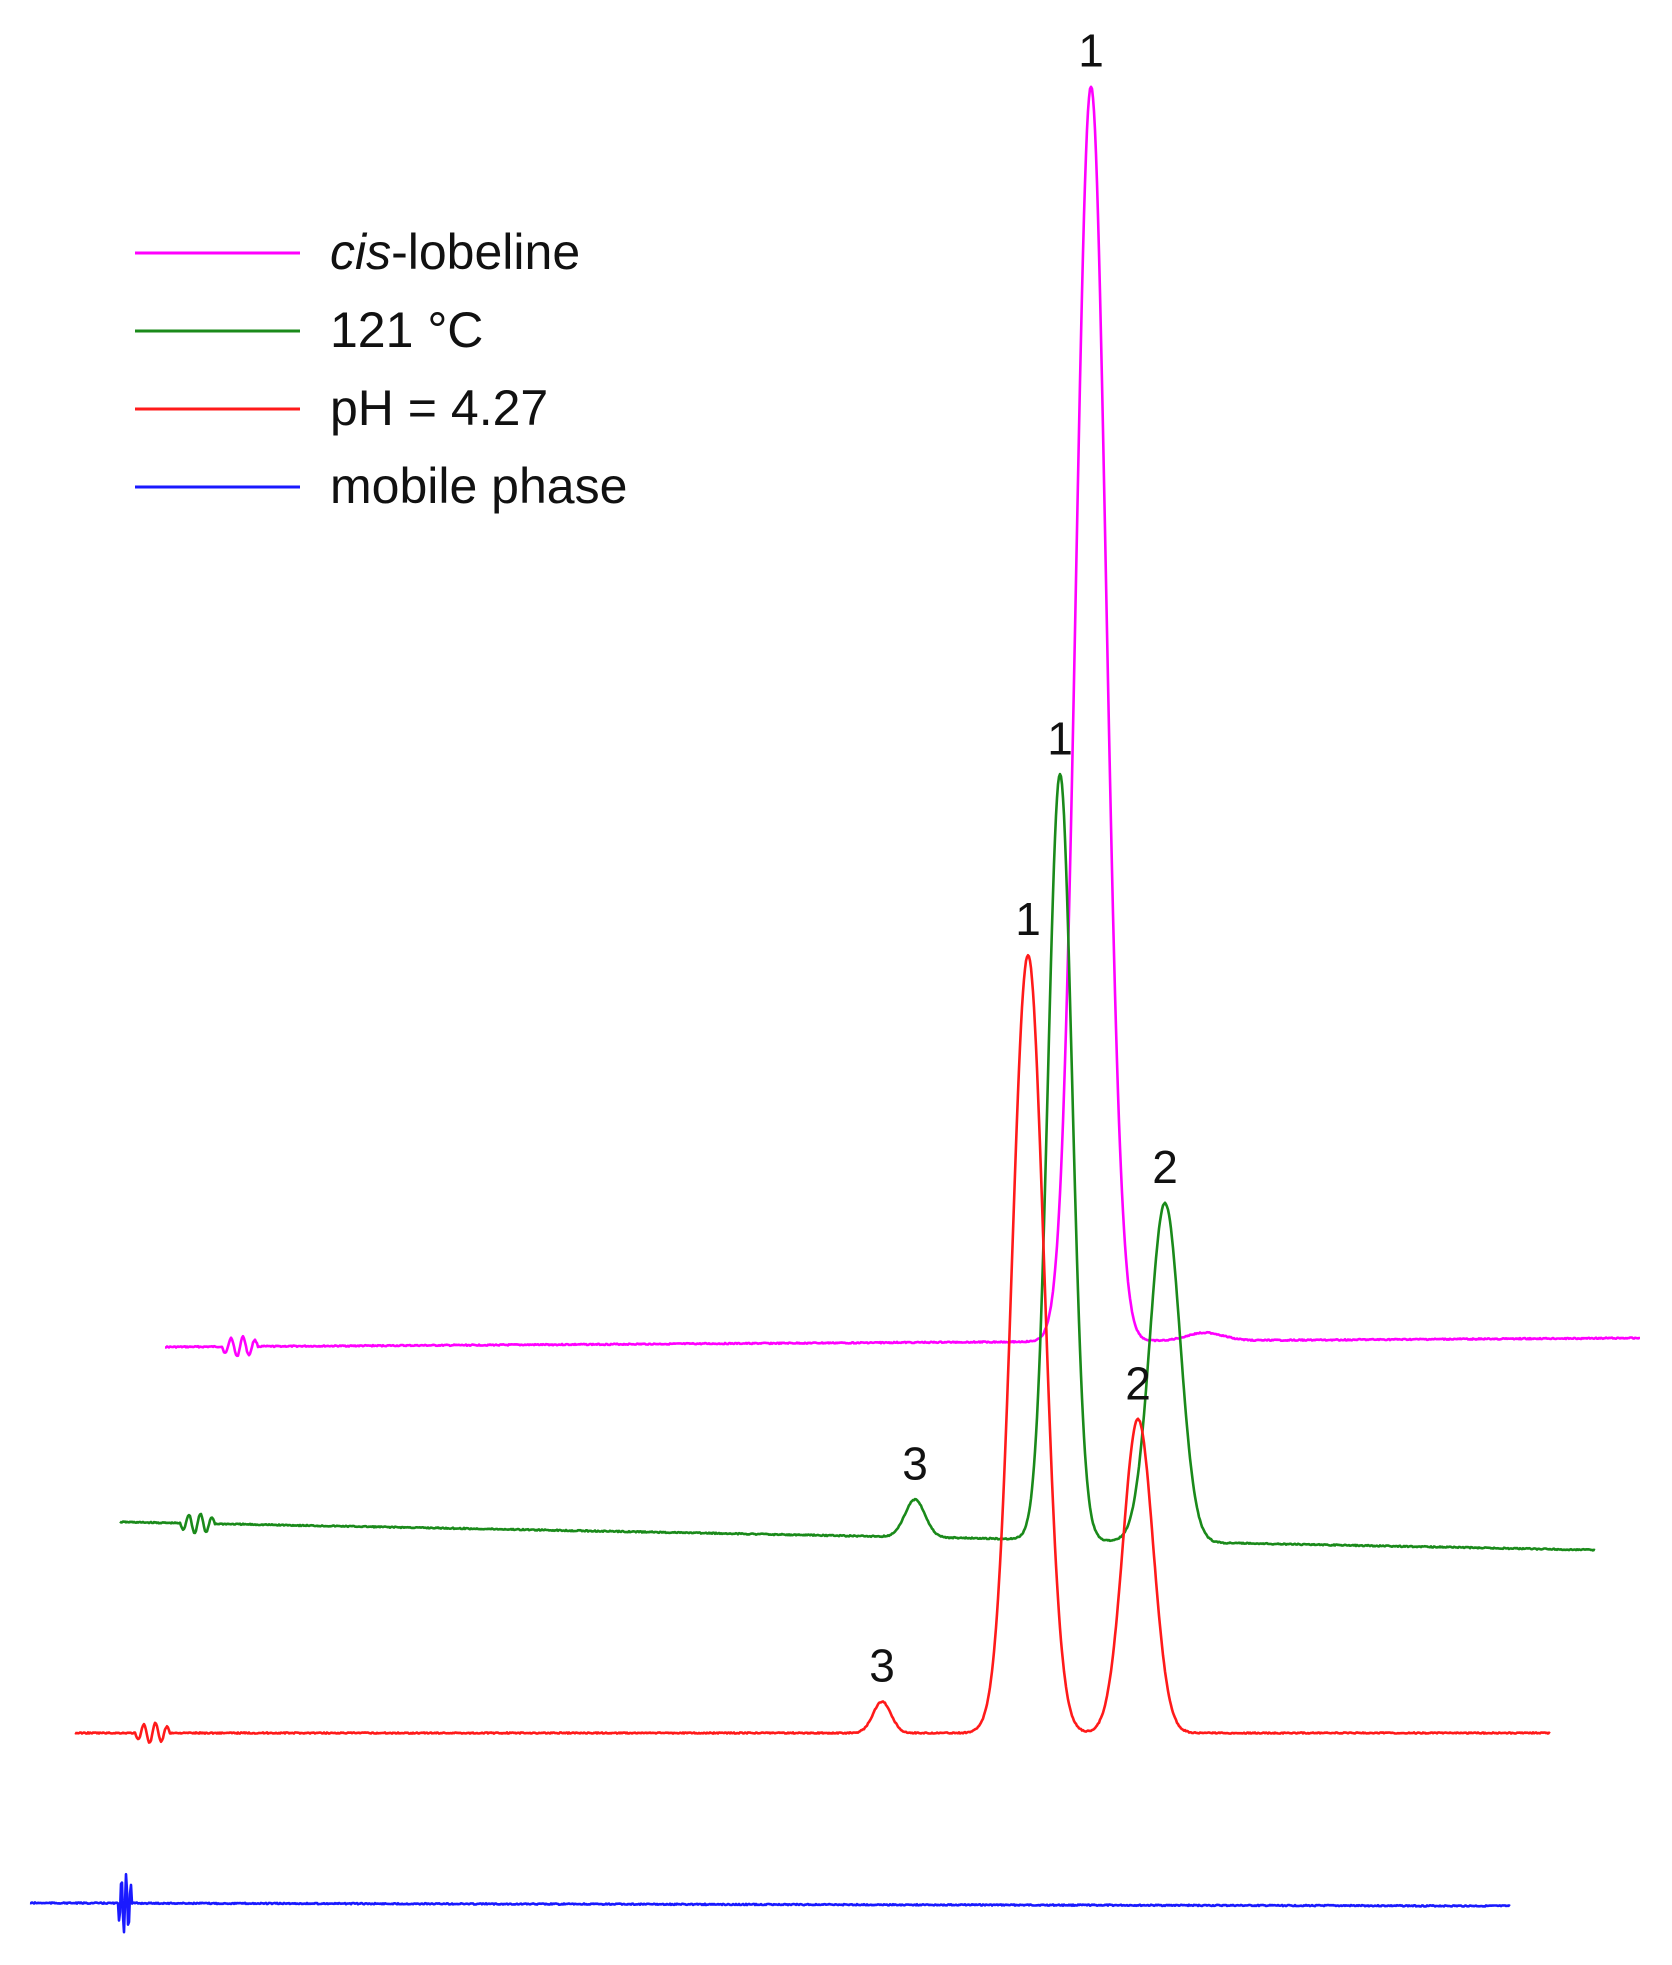  What do you see at coordinates (455, 252) in the screenshot?
I see `legend-label-1: cis-lobeline` at bounding box center [455, 252].